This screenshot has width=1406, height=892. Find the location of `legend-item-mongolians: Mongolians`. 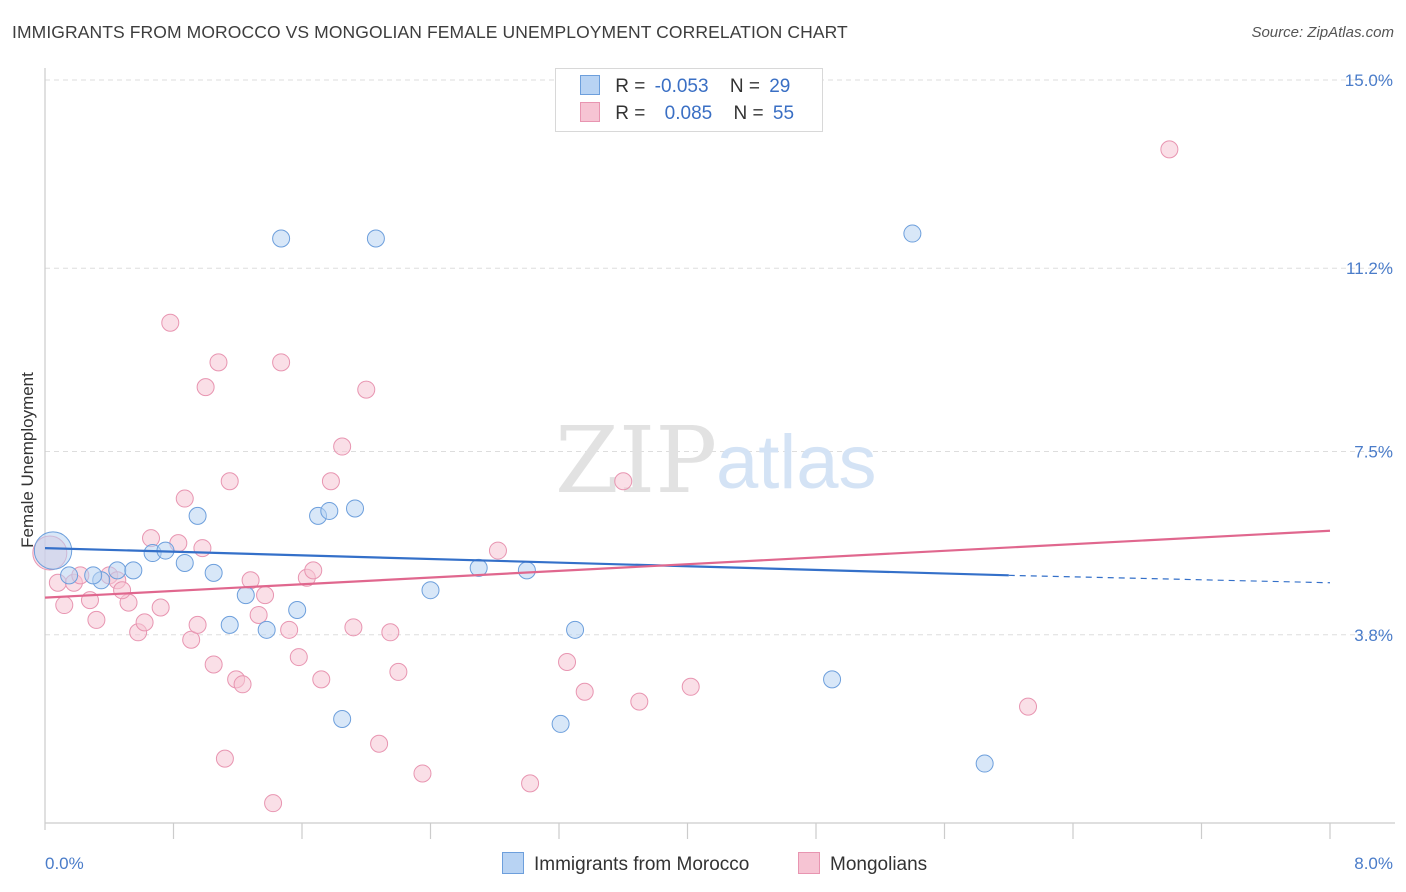

legend-item-mongolians: Mongolians is located at coordinates (862, 864).